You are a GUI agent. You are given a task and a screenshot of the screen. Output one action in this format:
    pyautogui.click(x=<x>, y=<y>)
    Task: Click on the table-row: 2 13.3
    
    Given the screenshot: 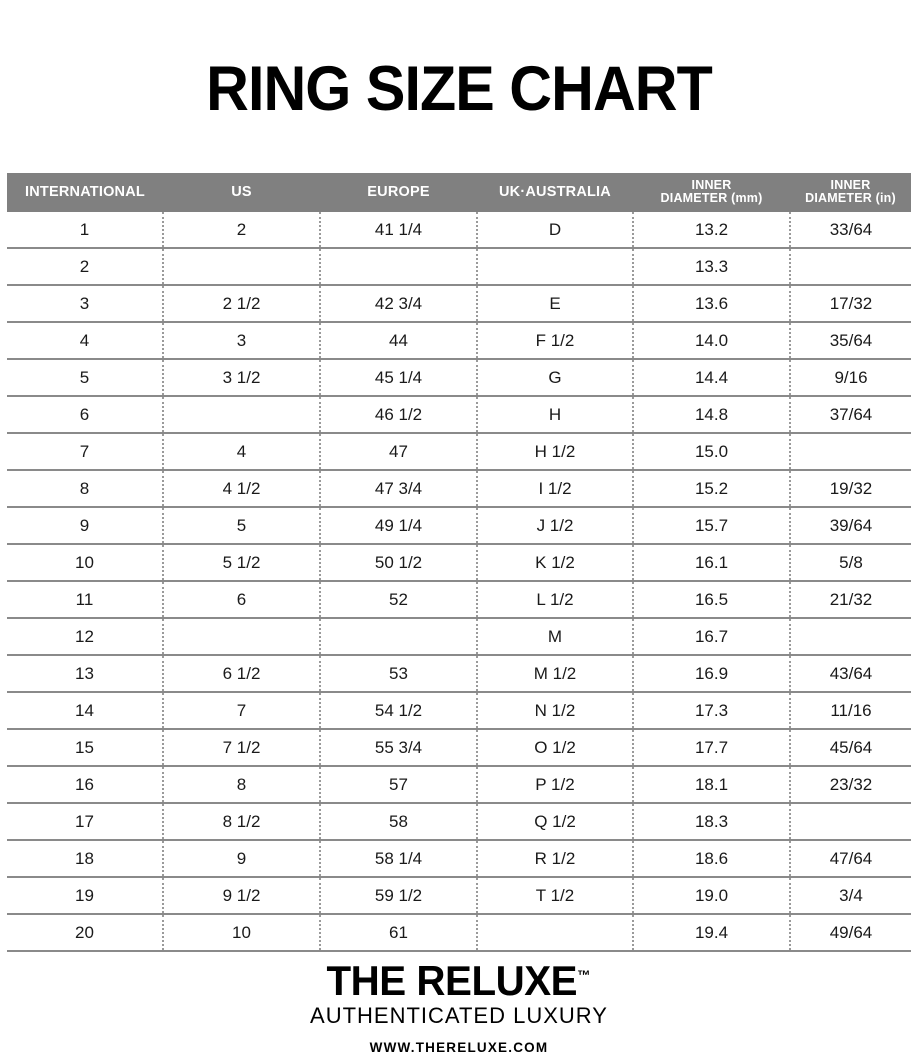 What is the action you would take?
    pyautogui.click(x=459, y=267)
    